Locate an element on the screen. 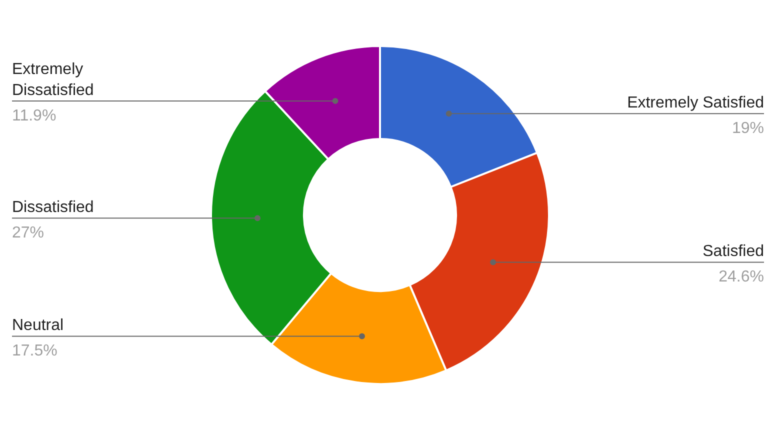 This screenshot has width=777, height=437. slice-label: Extremely Dissatisfied is located at coordinates (53, 79).